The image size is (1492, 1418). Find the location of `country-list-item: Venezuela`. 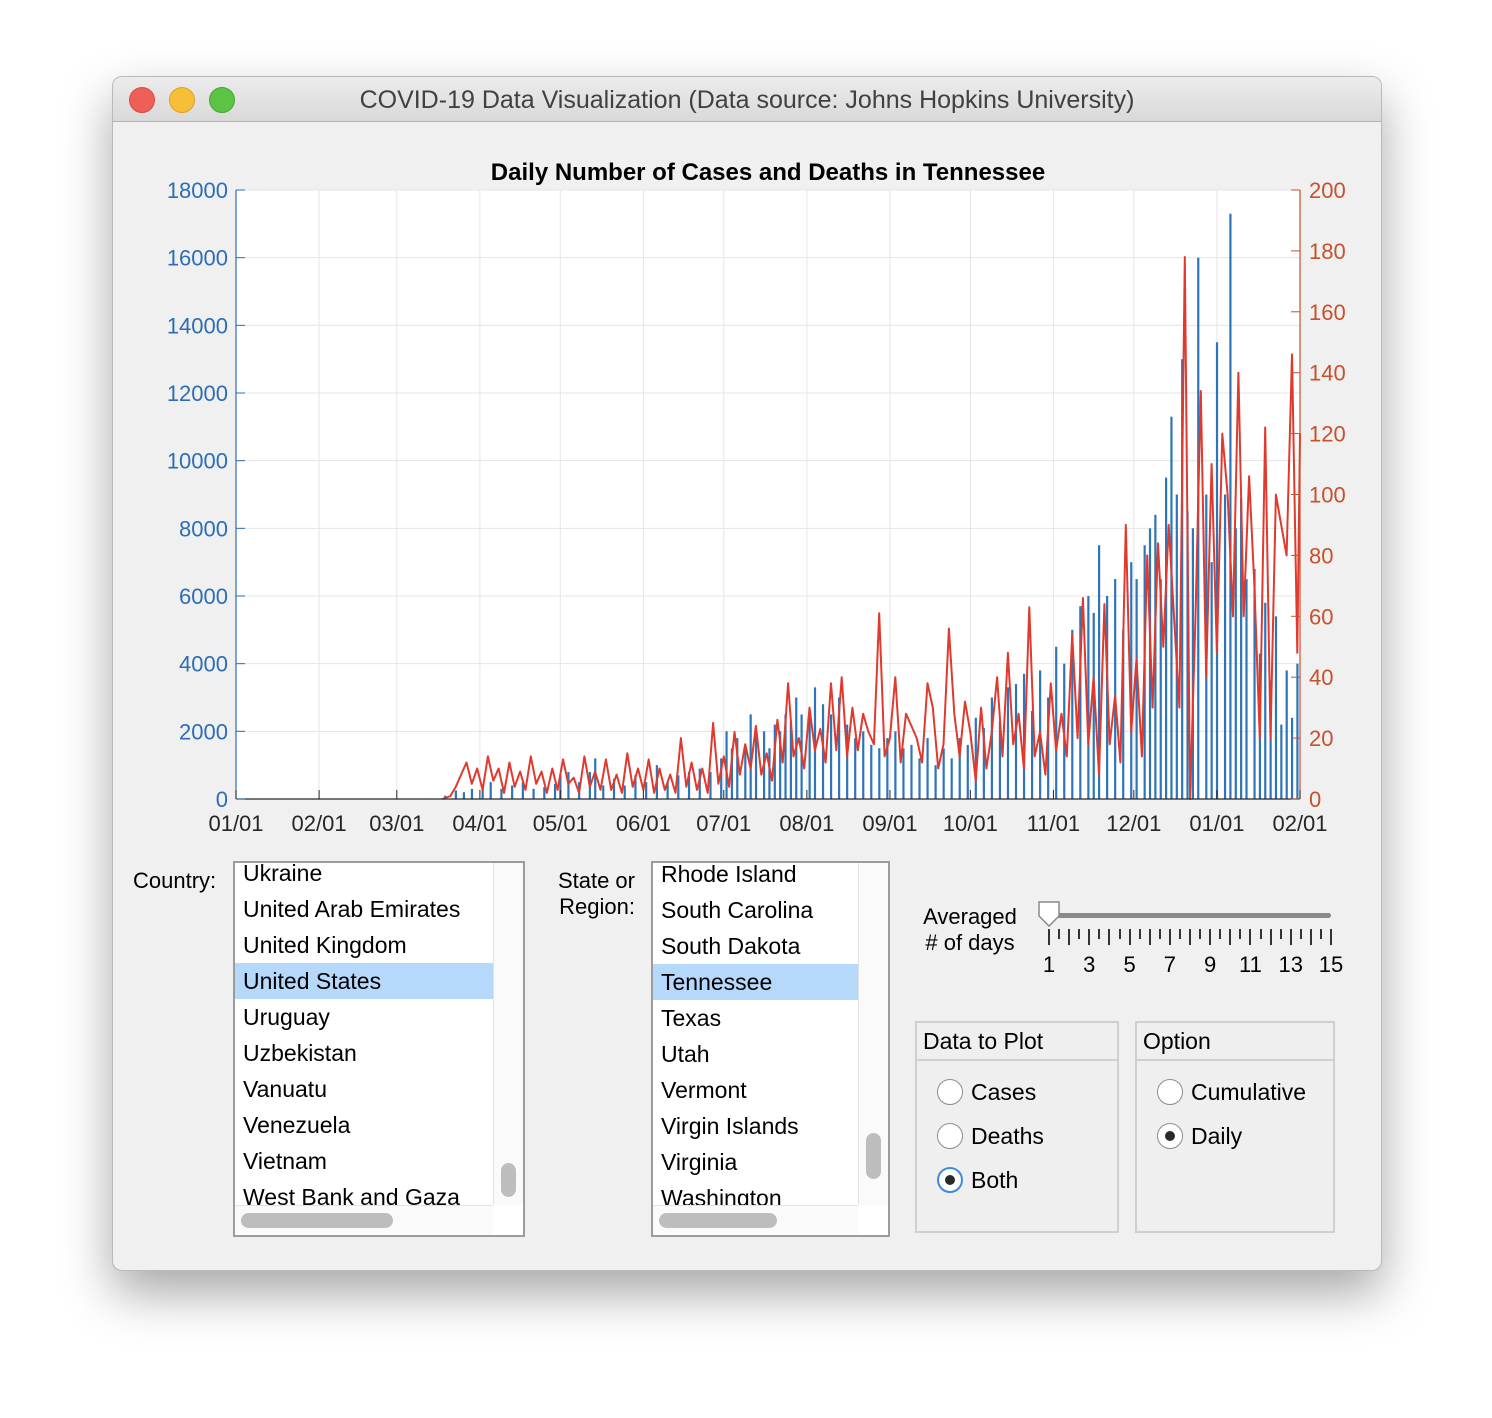

country-list-item: Venezuela is located at coordinates (297, 1125).